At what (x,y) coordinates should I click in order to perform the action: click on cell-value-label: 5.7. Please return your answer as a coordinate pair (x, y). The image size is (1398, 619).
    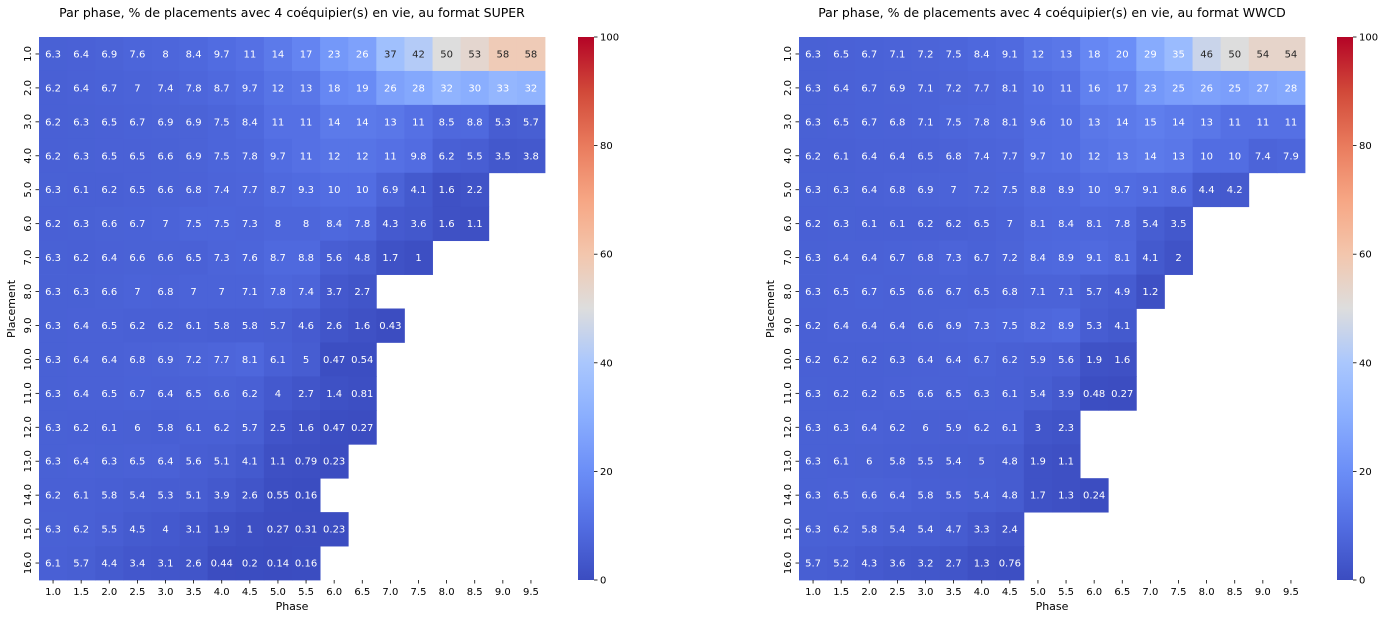
    Looking at the image, I should click on (250, 428).